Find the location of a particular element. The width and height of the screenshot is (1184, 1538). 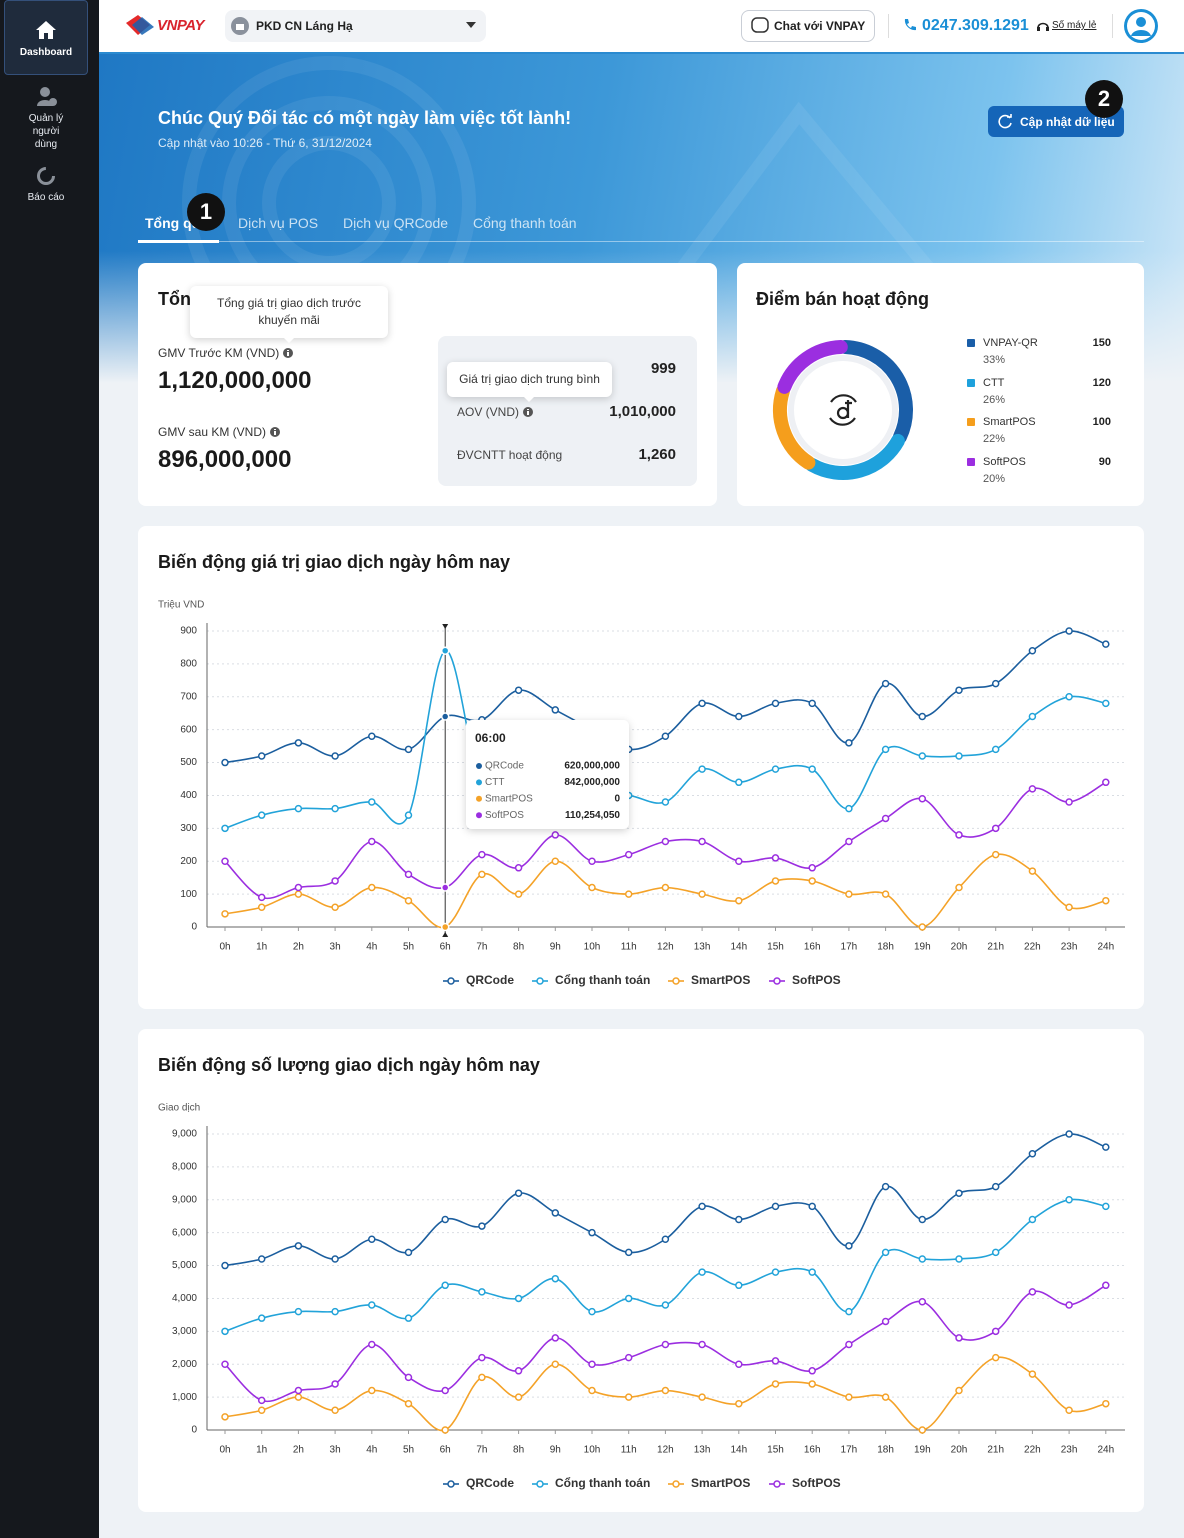

tooltip-box is located at coordinates (547, 774).